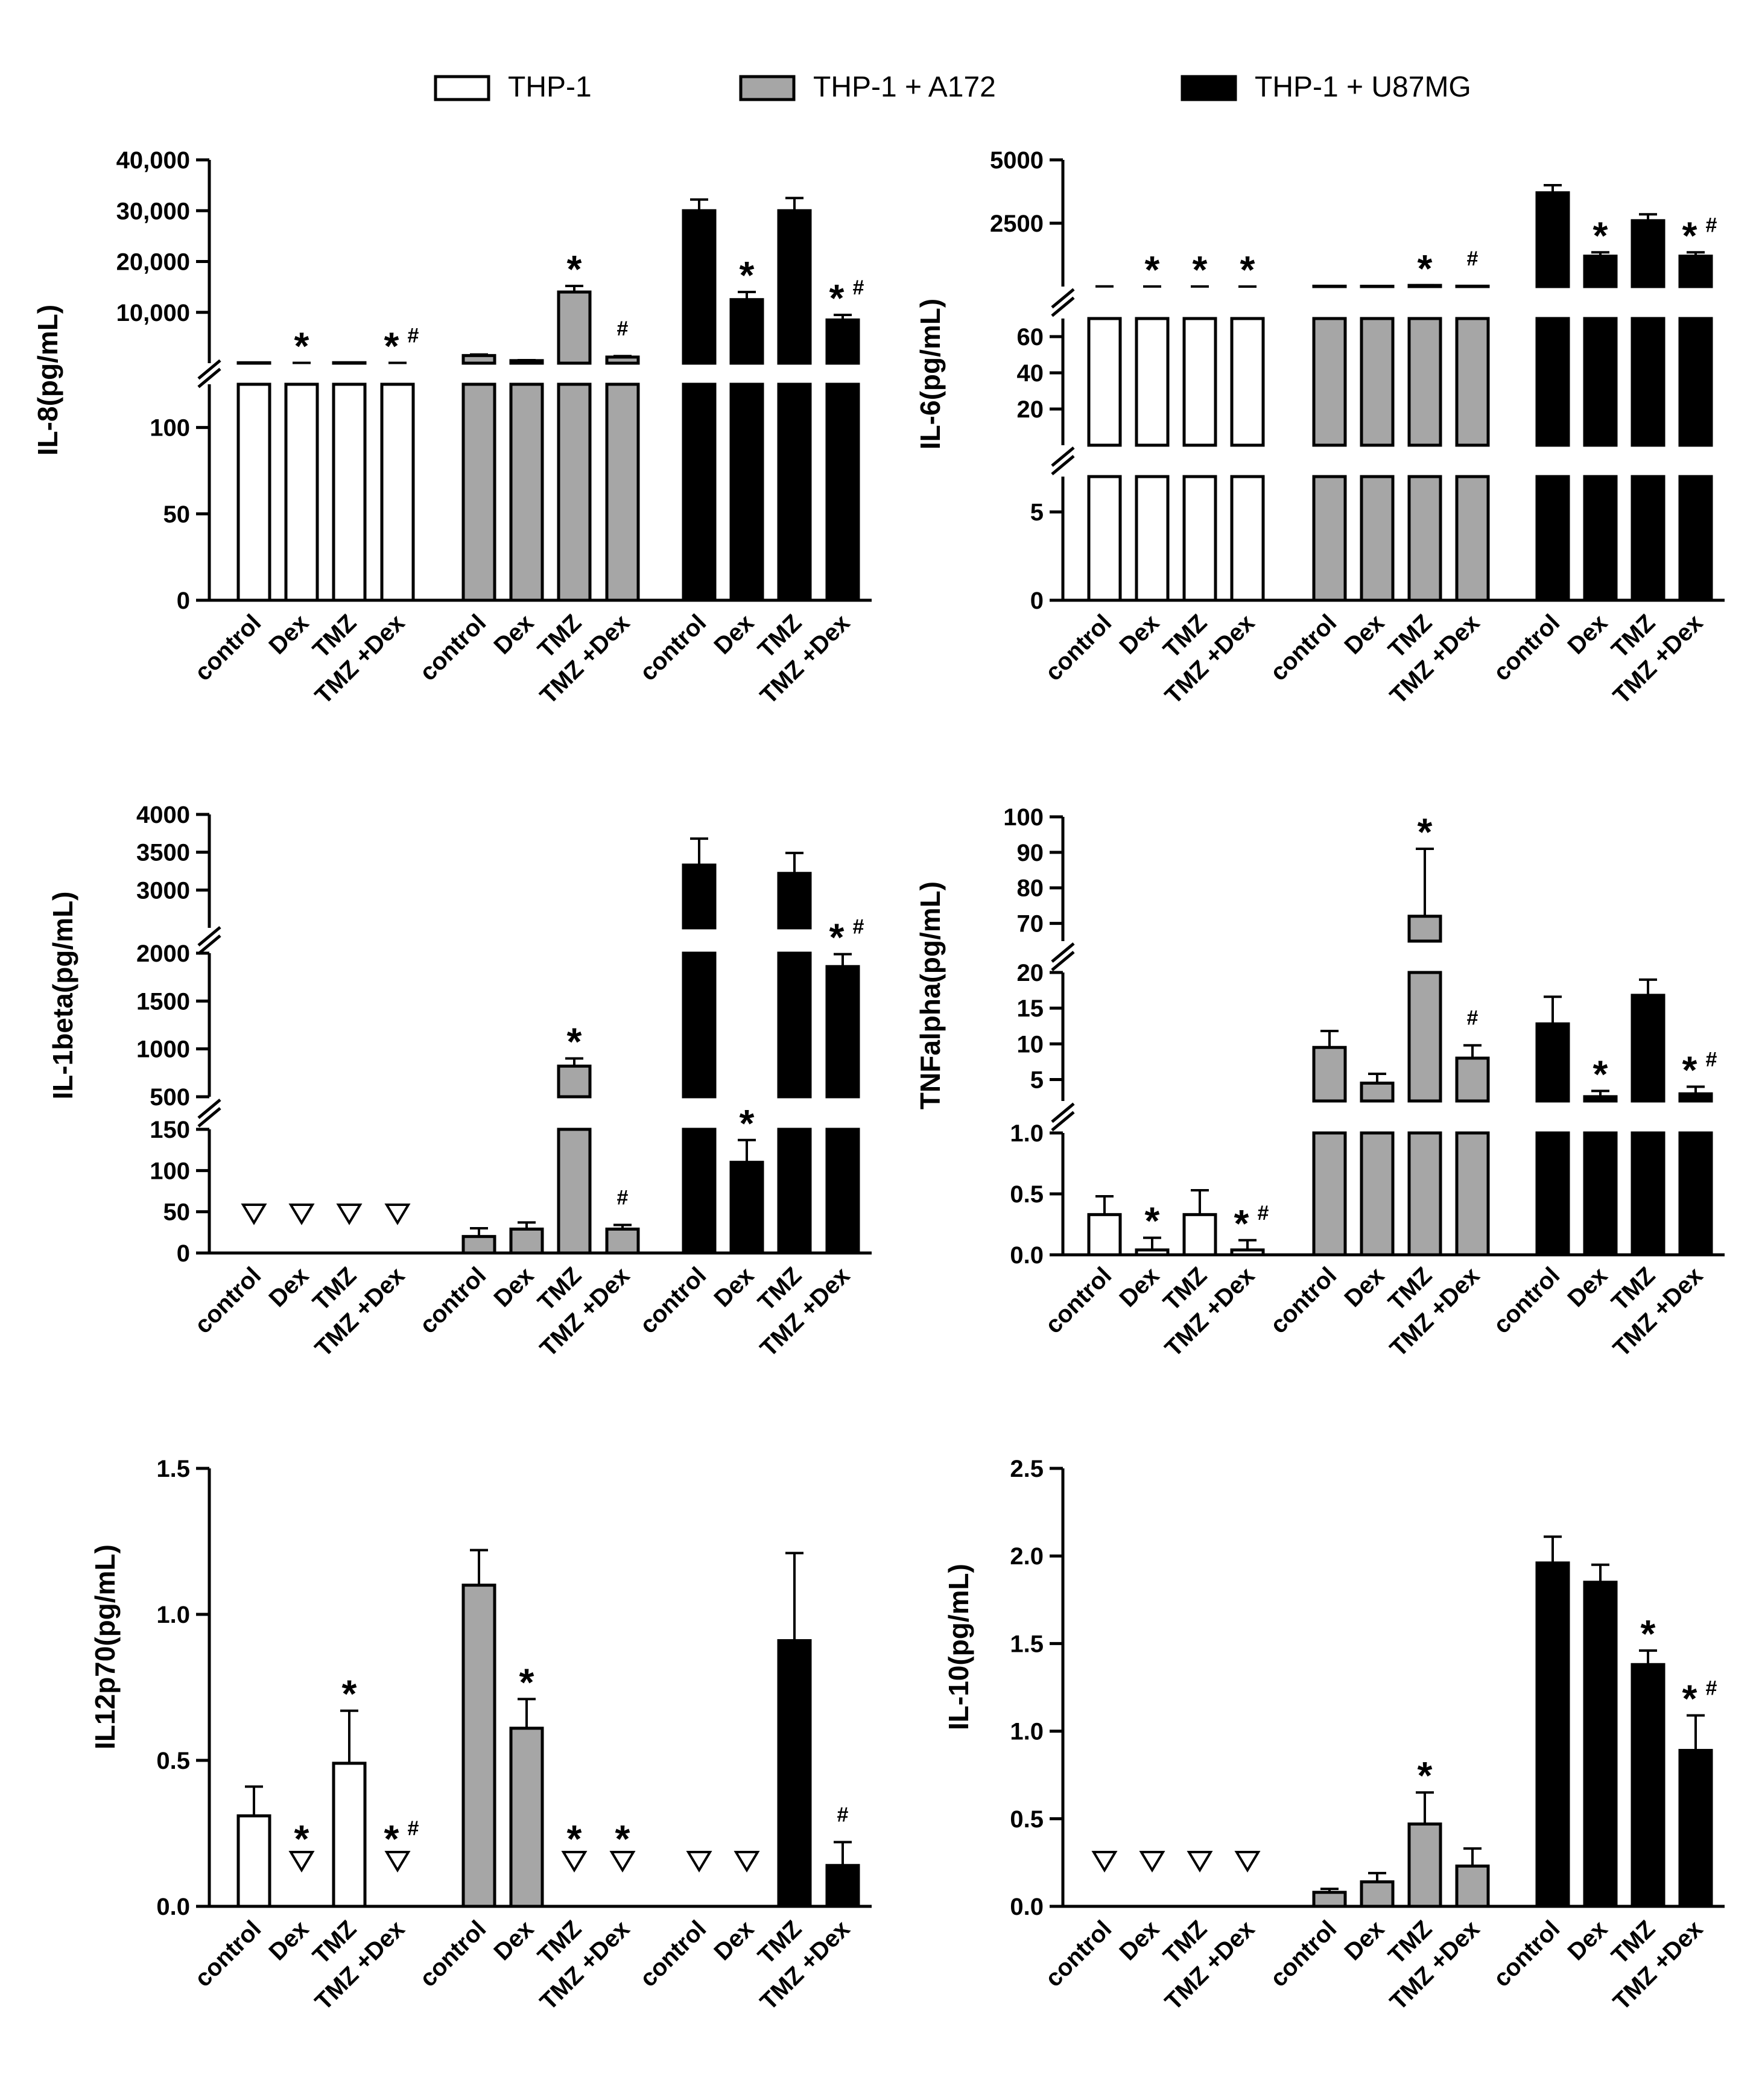  What do you see at coordinates (105, 1646) in the screenshot?
I see `y-axis-title: IL12p70(pg/mL)` at bounding box center [105, 1646].